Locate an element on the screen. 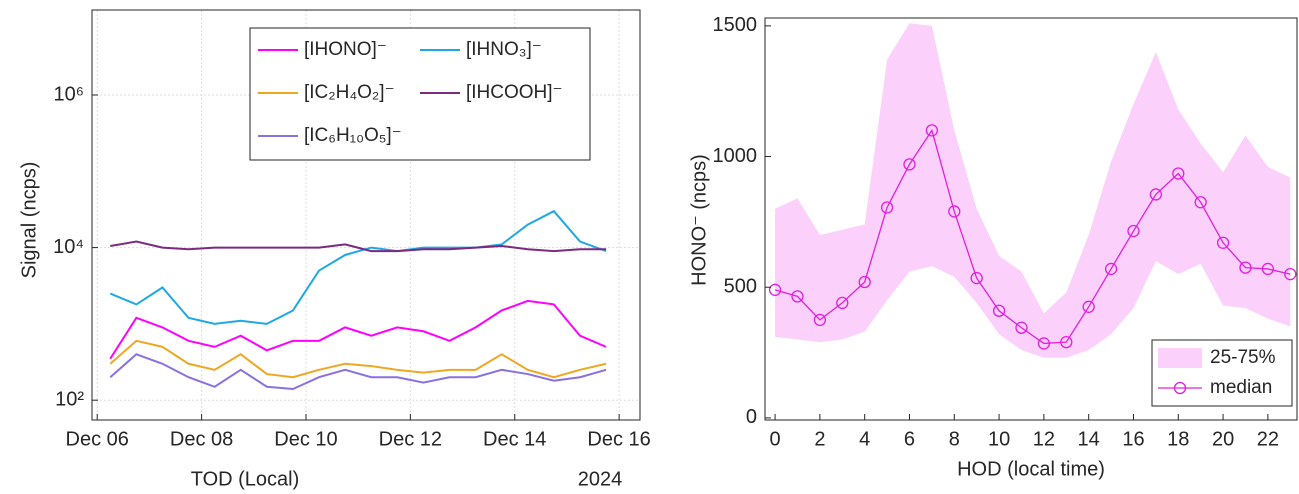 This screenshot has height=494, width=1299. legend-label: median is located at coordinates (1241, 387).